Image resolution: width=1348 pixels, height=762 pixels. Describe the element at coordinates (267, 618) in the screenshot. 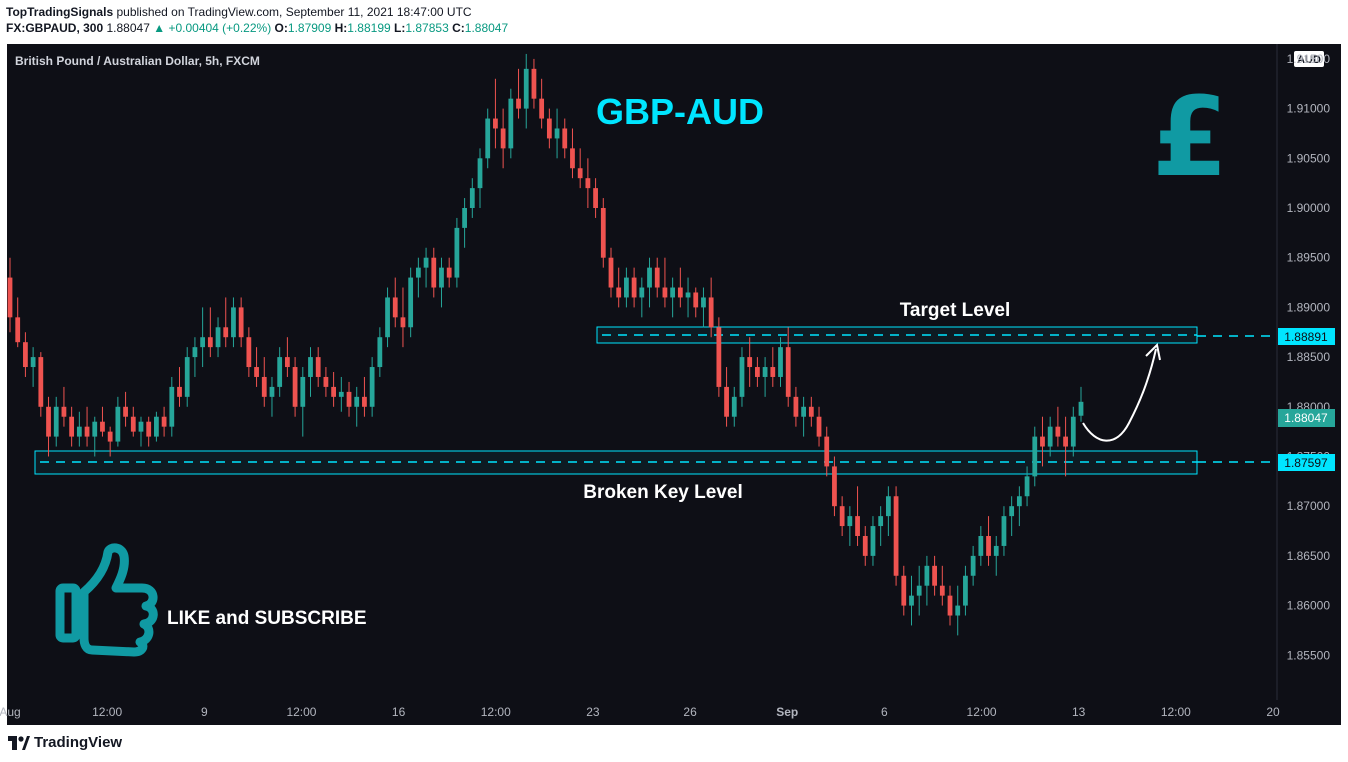

I see `like-subscribe-text: LIKE and SUBSCRIBE` at that location.